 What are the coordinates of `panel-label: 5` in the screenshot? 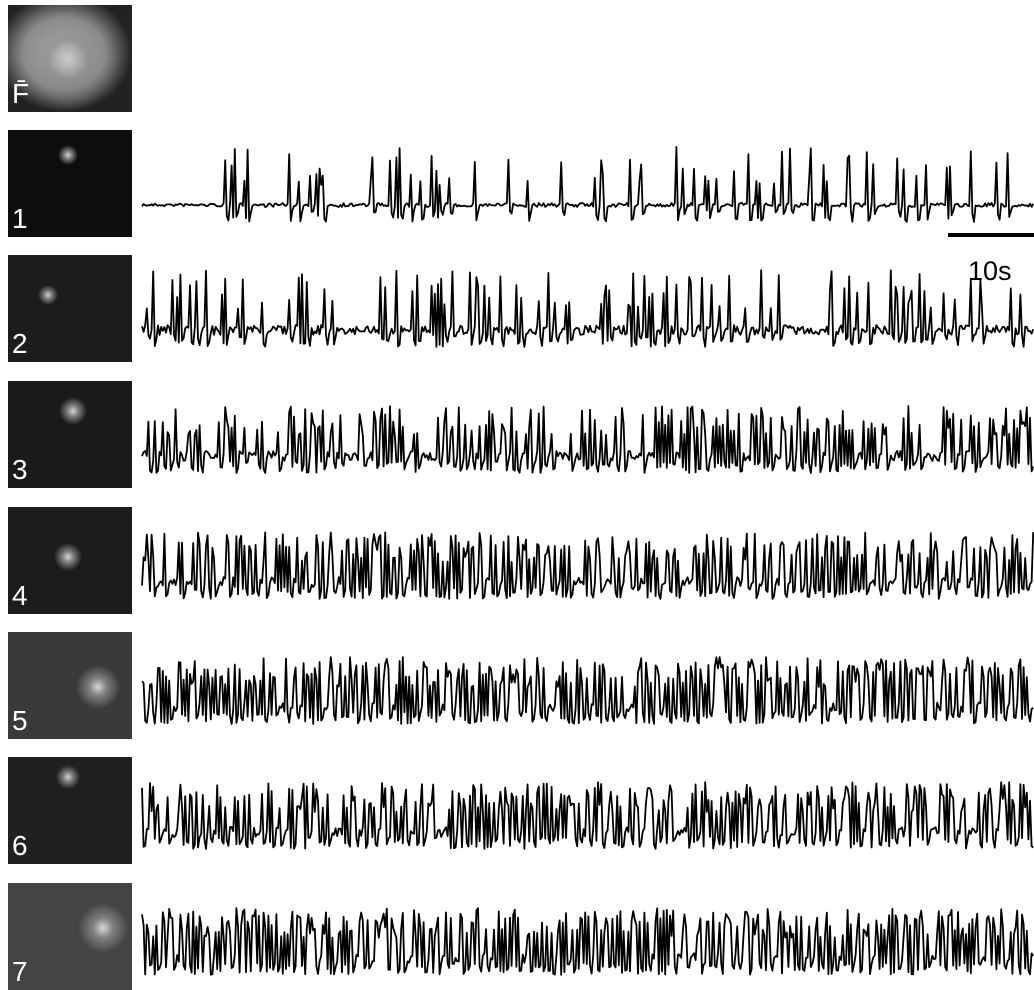 It's located at (20, 720).